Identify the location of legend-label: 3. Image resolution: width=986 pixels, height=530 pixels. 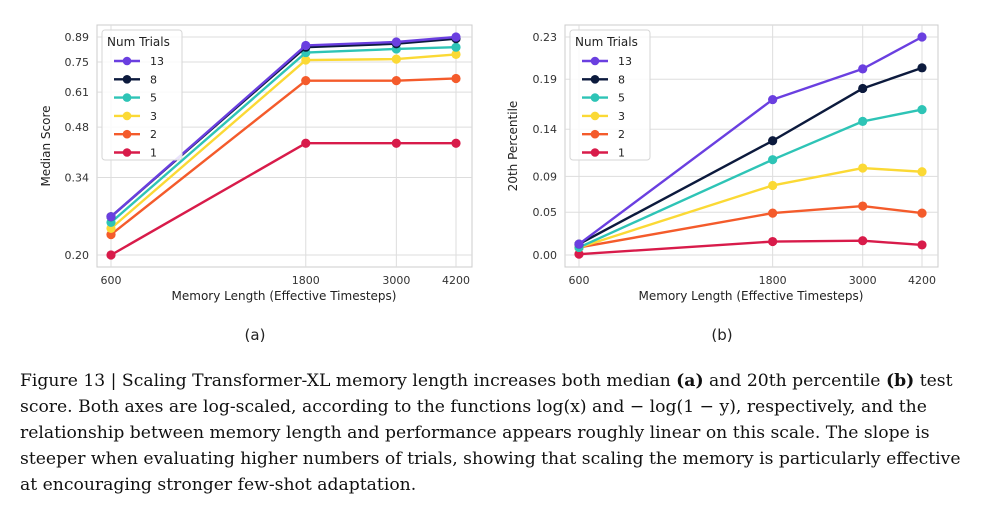
(153, 116).